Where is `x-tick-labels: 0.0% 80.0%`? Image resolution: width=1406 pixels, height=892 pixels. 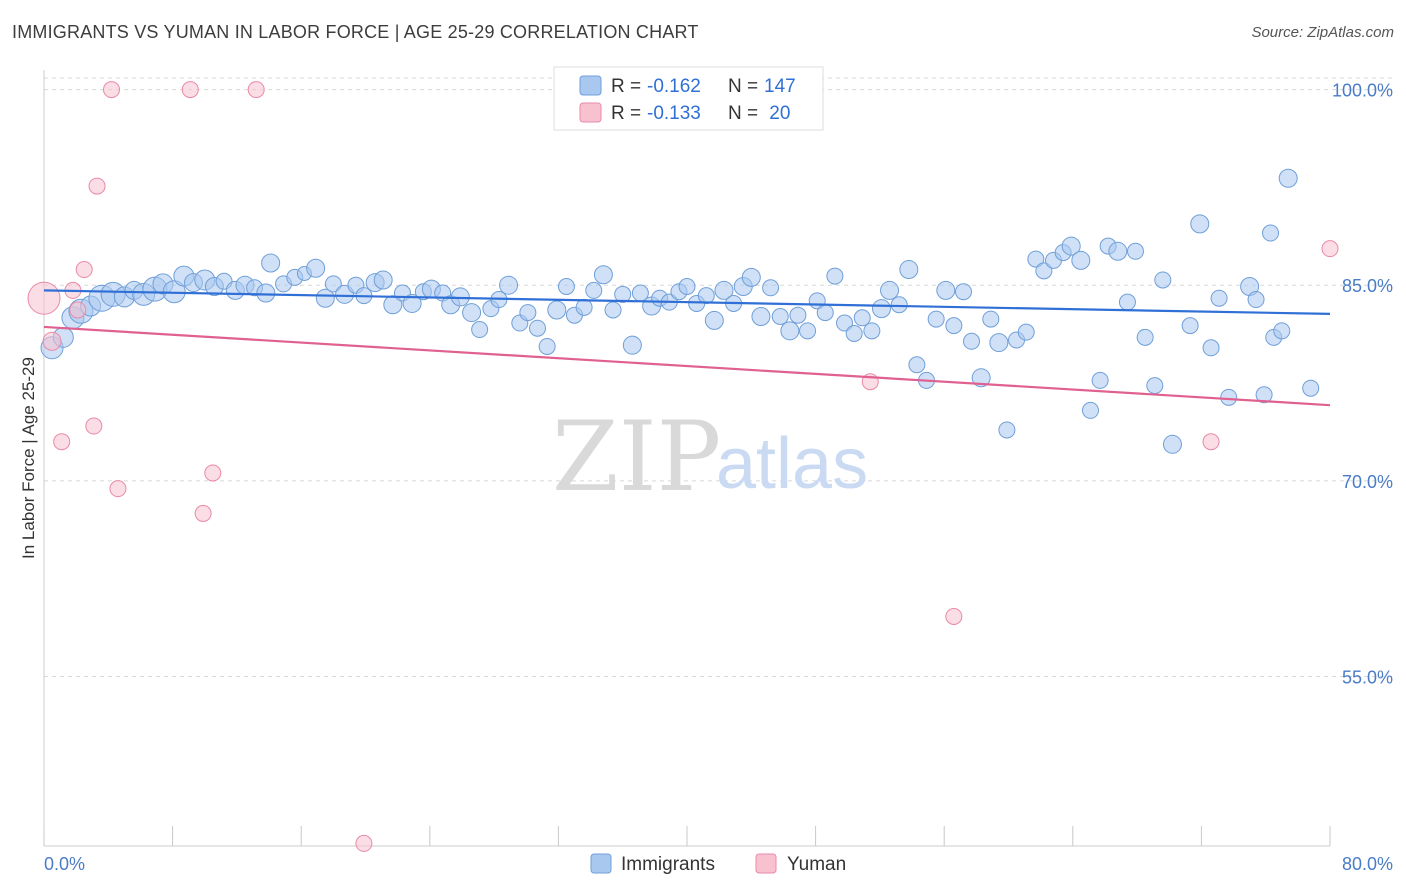
x-tick-labels: 0.0% 80.0% is located at coordinates (718, 864).